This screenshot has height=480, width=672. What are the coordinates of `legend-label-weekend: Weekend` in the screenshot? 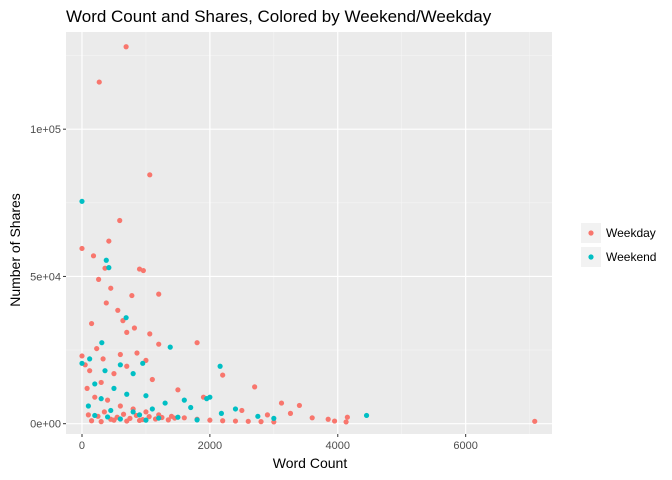 It's located at (631, 257).